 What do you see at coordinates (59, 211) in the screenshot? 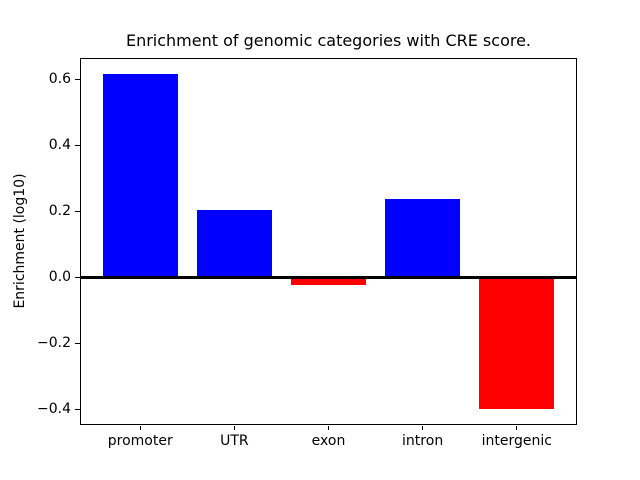
I see `y-tick-label: 0.2` at bounding box center [59, 211].